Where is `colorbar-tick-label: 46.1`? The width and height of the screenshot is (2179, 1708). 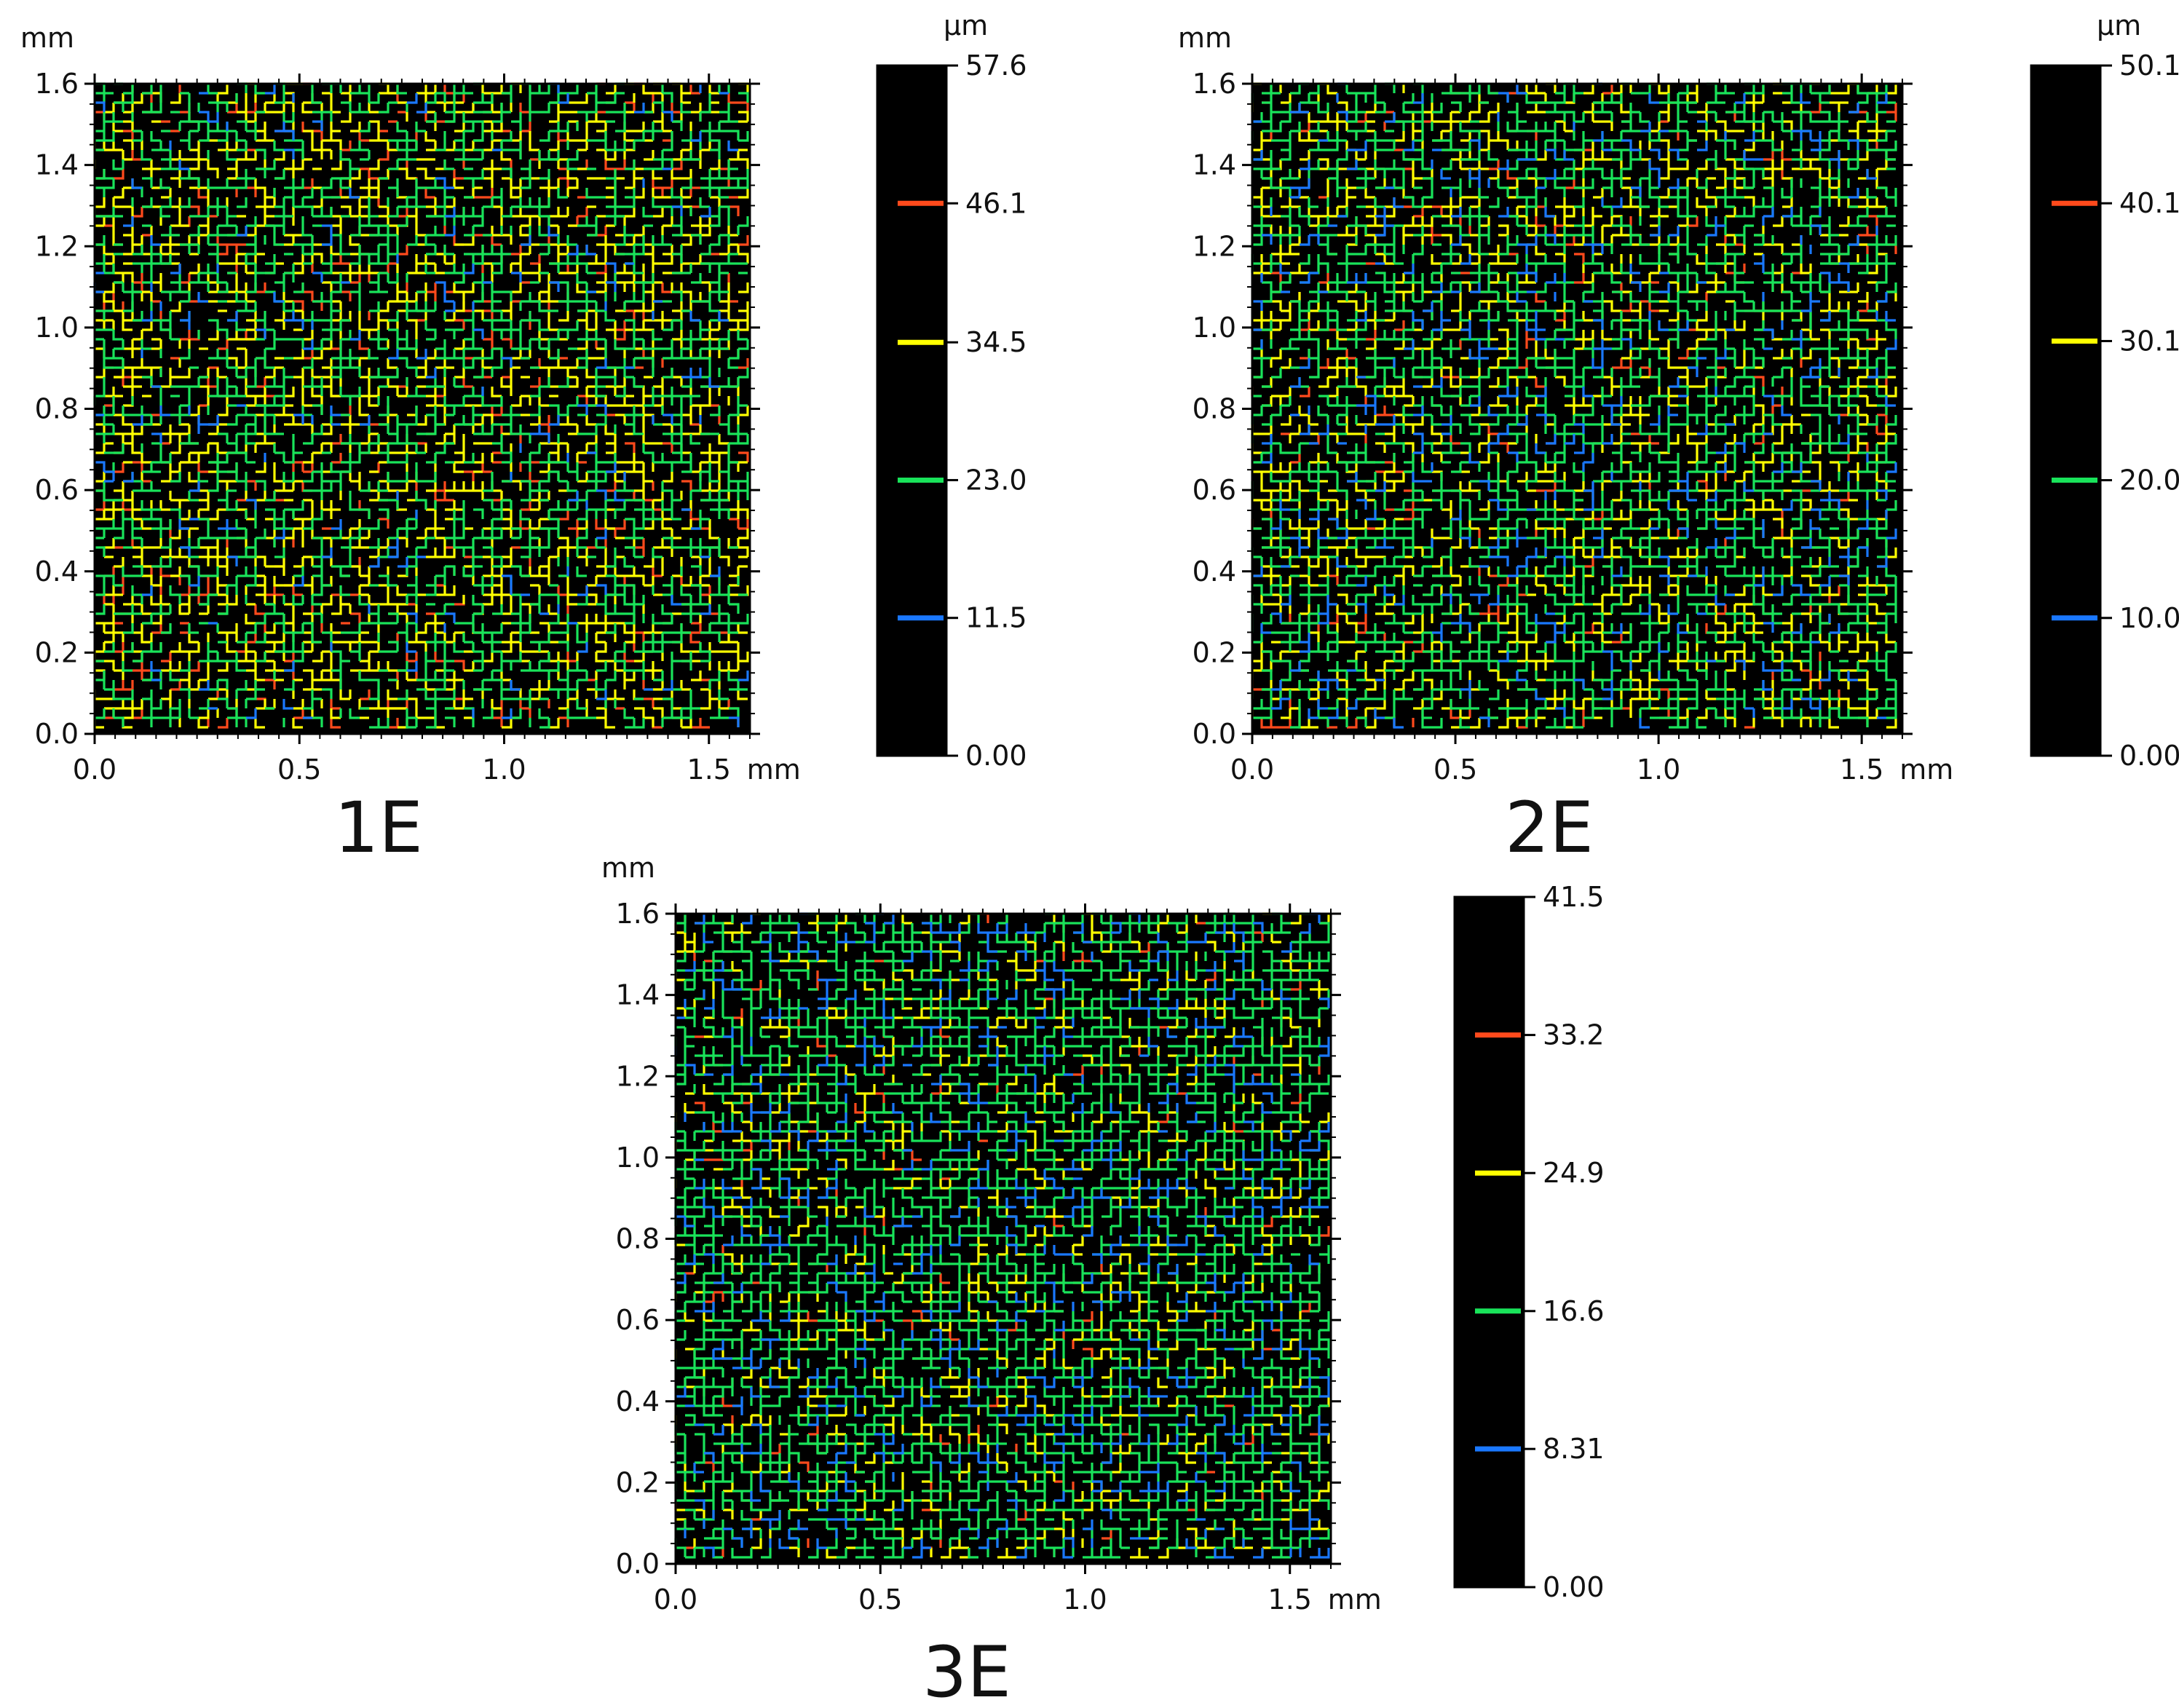 colorbar-tick-label: 46.1 is located at coordinates (996, 203).